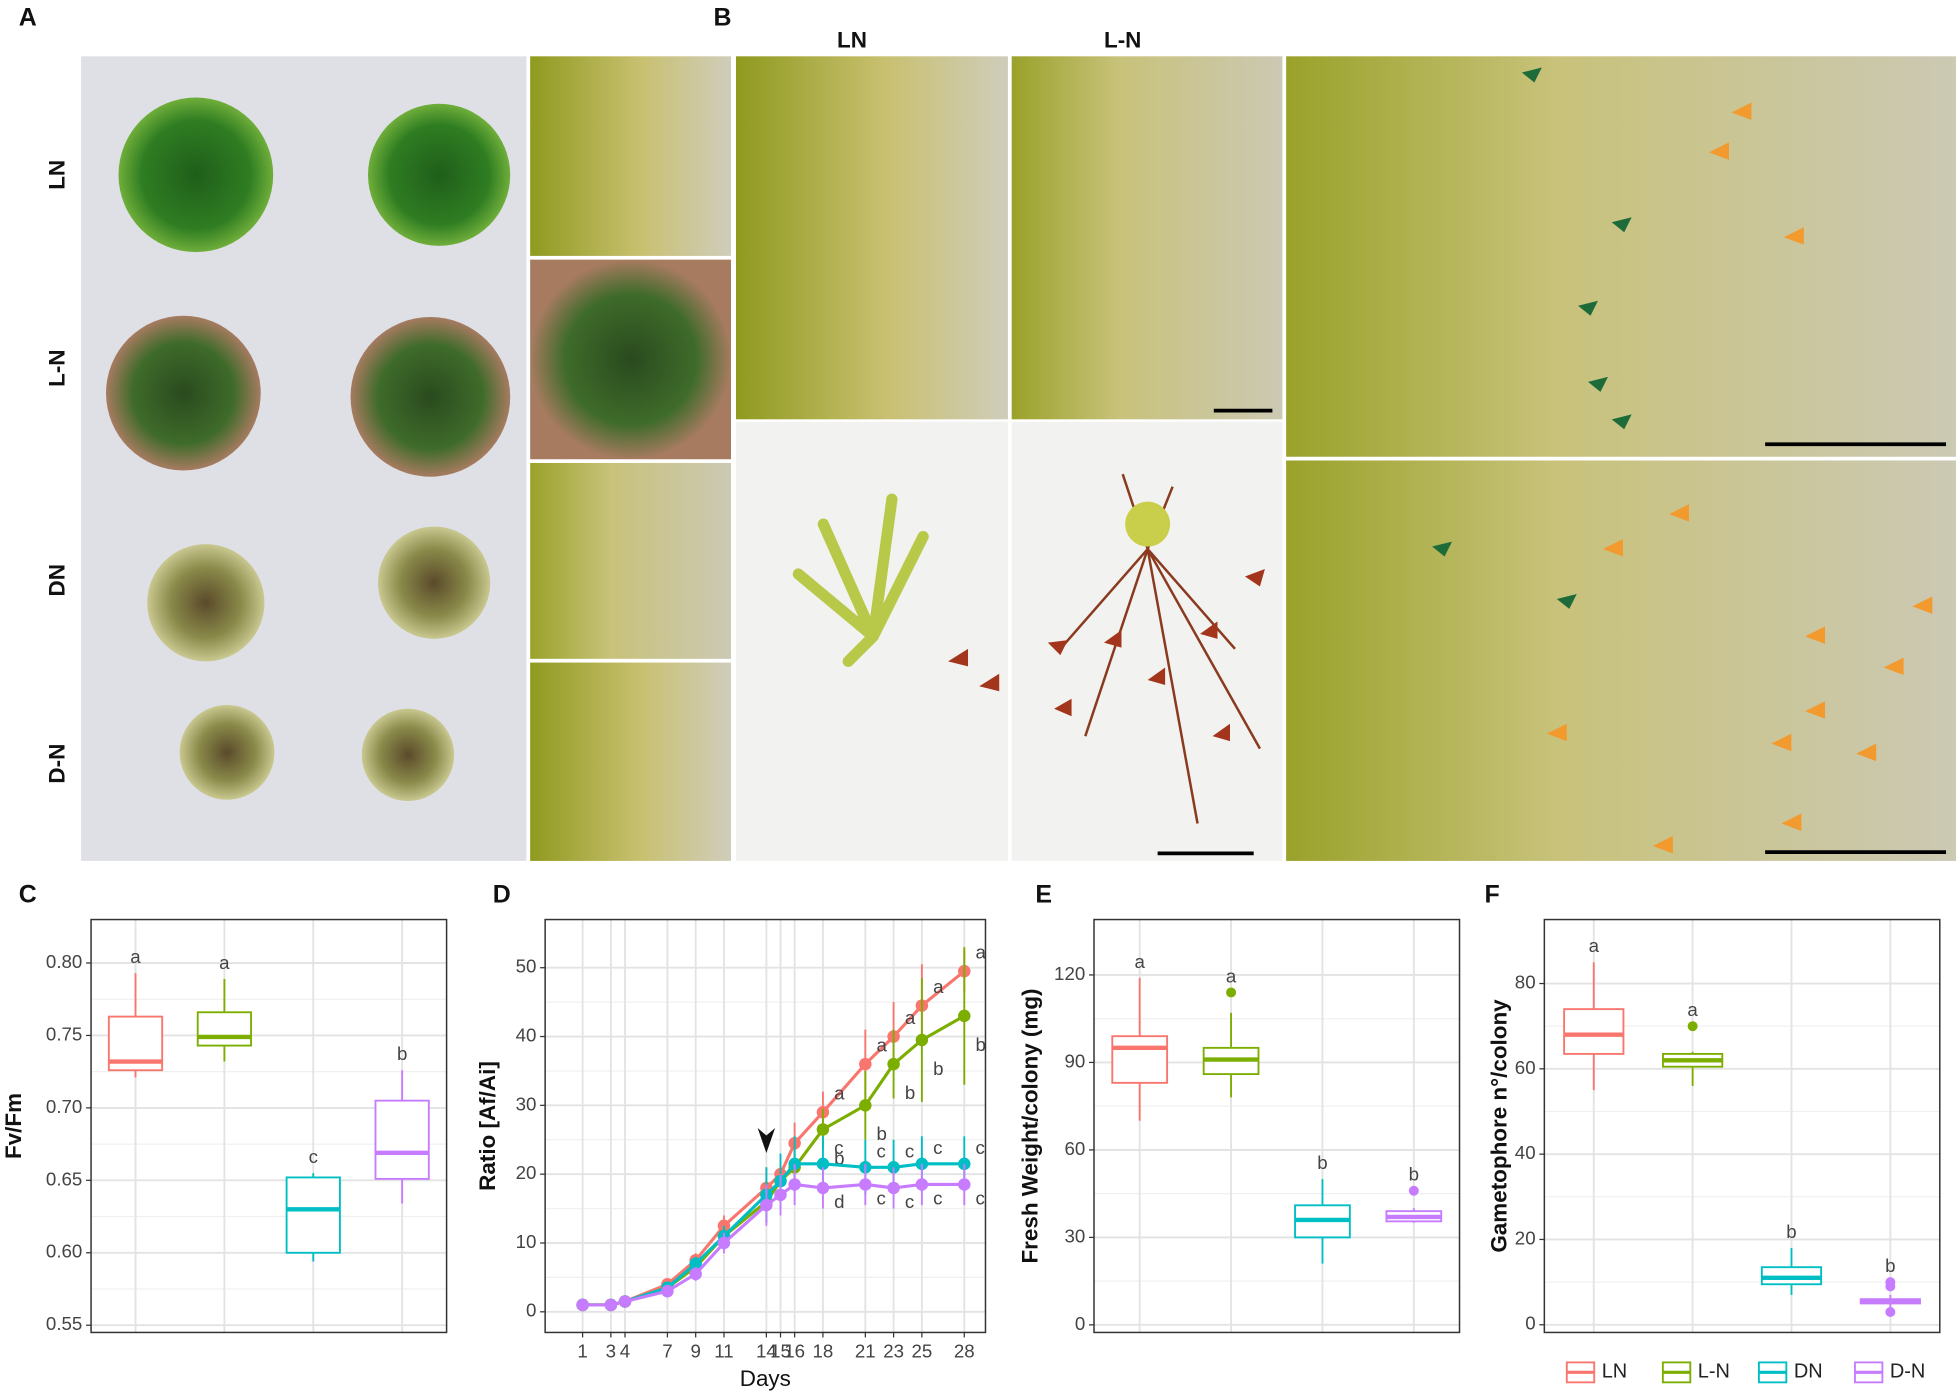 Image resolution: width=1956 pixels, height=1395 pixels. What do you see at coordinates (502, 894) in the screenshot?
I see `panel-label: D` at bounding box center [502, 894].